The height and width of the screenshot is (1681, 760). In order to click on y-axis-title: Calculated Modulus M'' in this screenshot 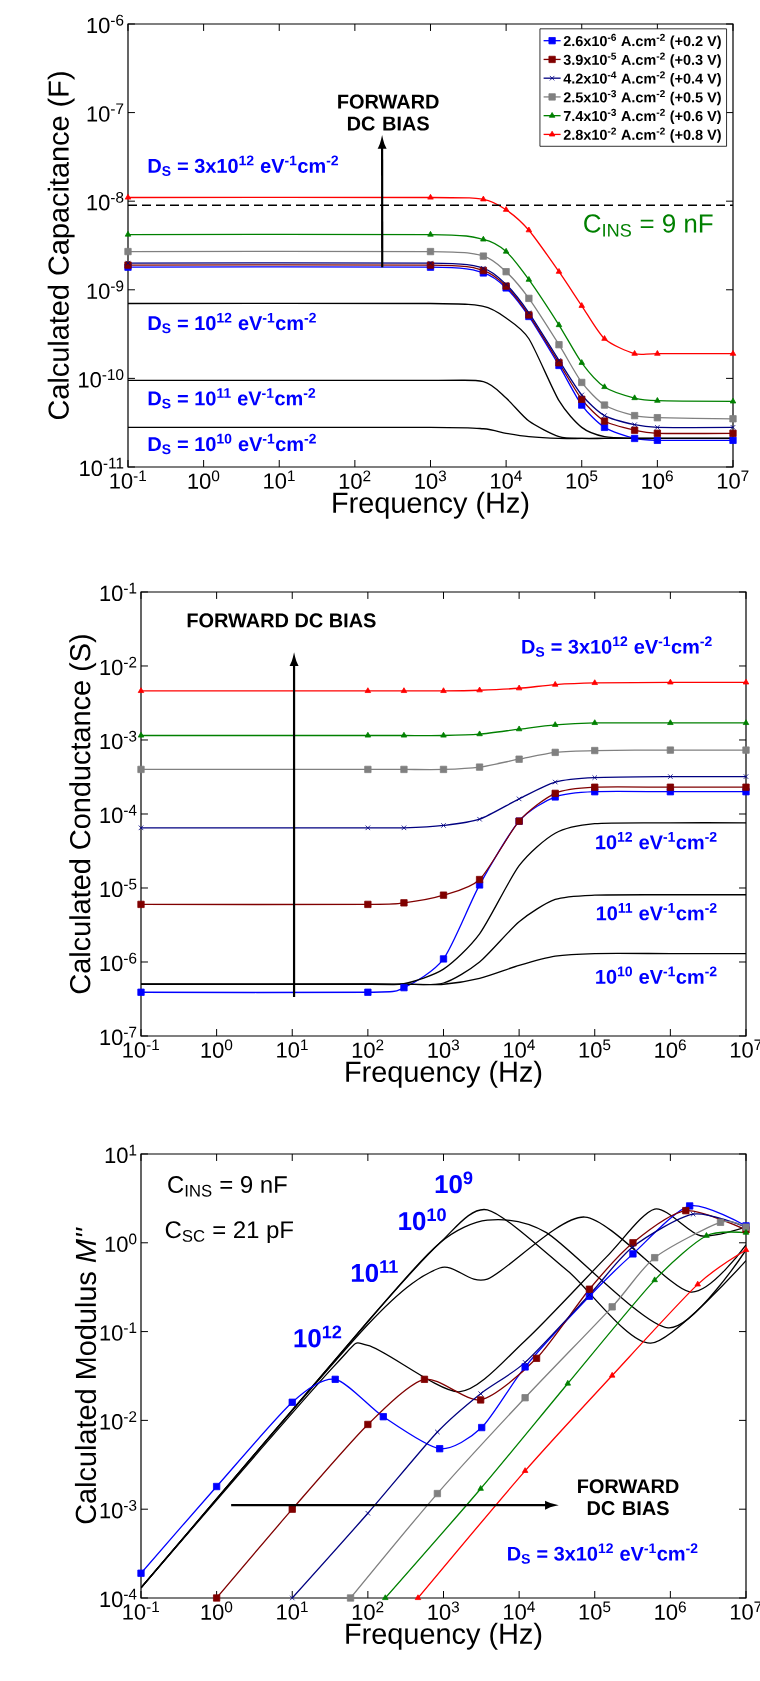, I will do `click(85, 1375)`.